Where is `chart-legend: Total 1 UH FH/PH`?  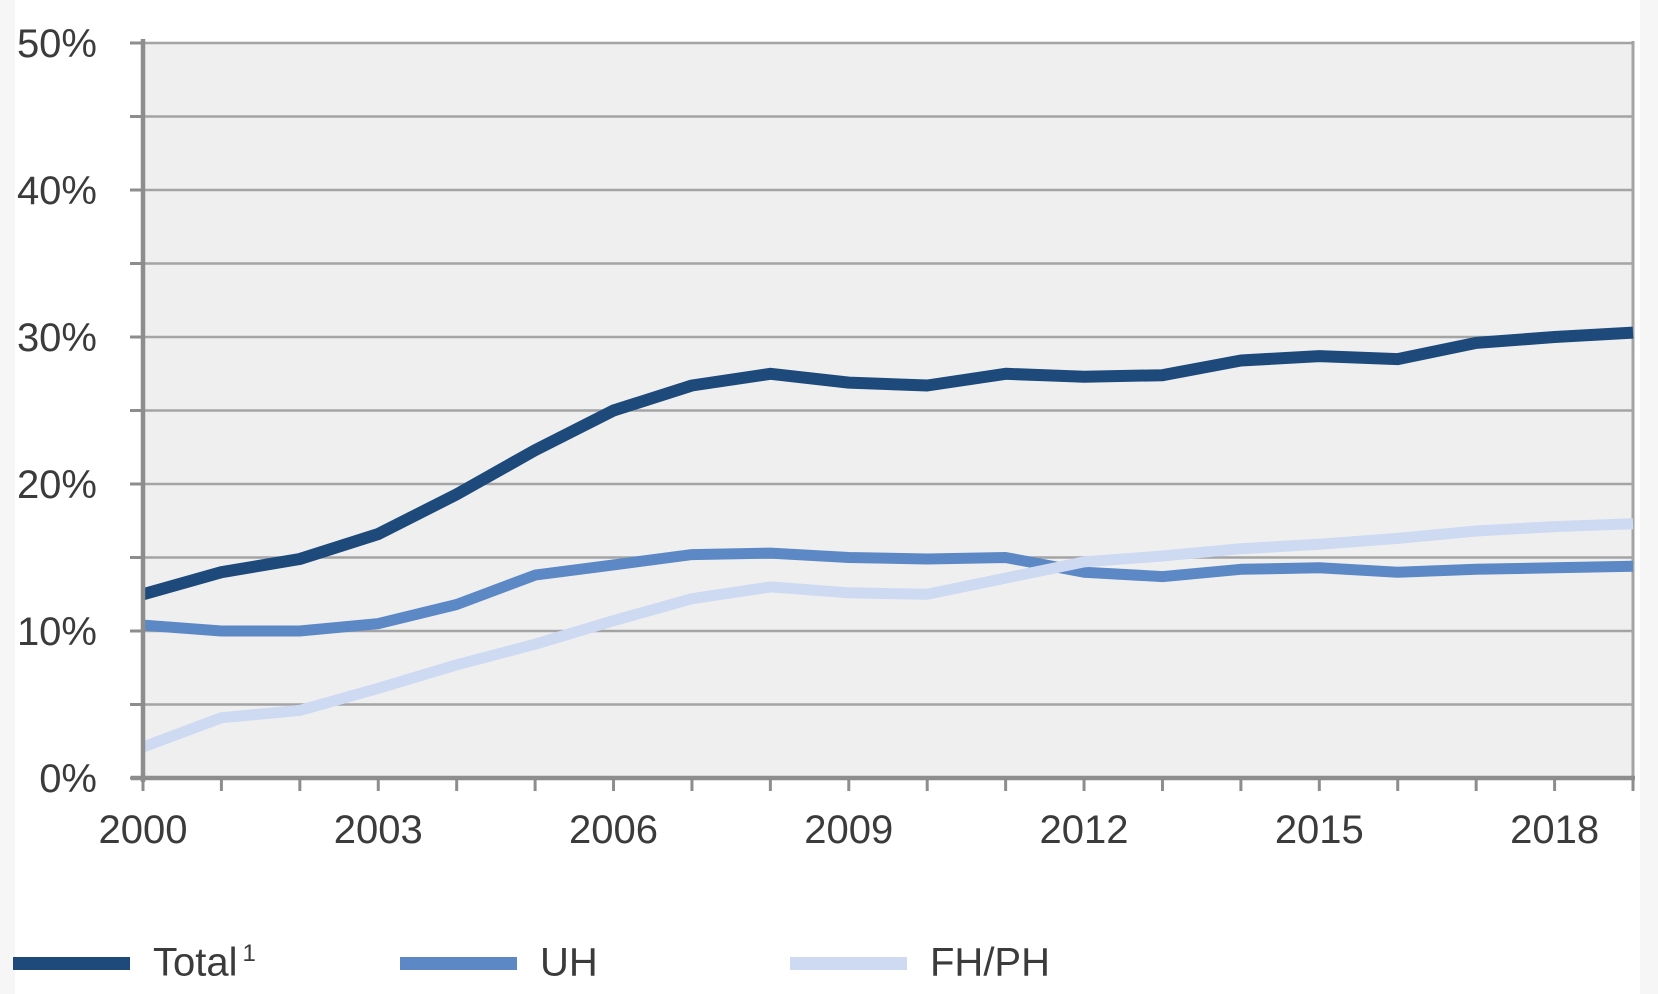
chart-legend: Total 1 UH FH/PH is located at coordinates (829, 963).